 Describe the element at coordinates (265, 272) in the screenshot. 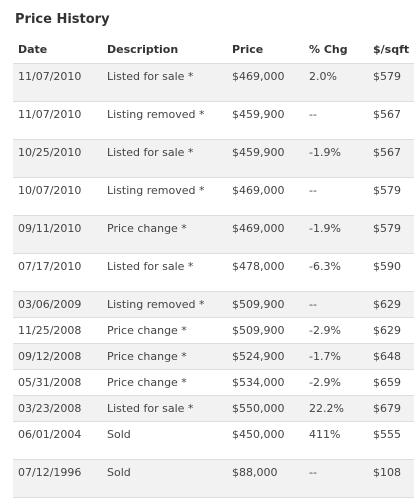

I see `cell-price: $478,000` at that location.